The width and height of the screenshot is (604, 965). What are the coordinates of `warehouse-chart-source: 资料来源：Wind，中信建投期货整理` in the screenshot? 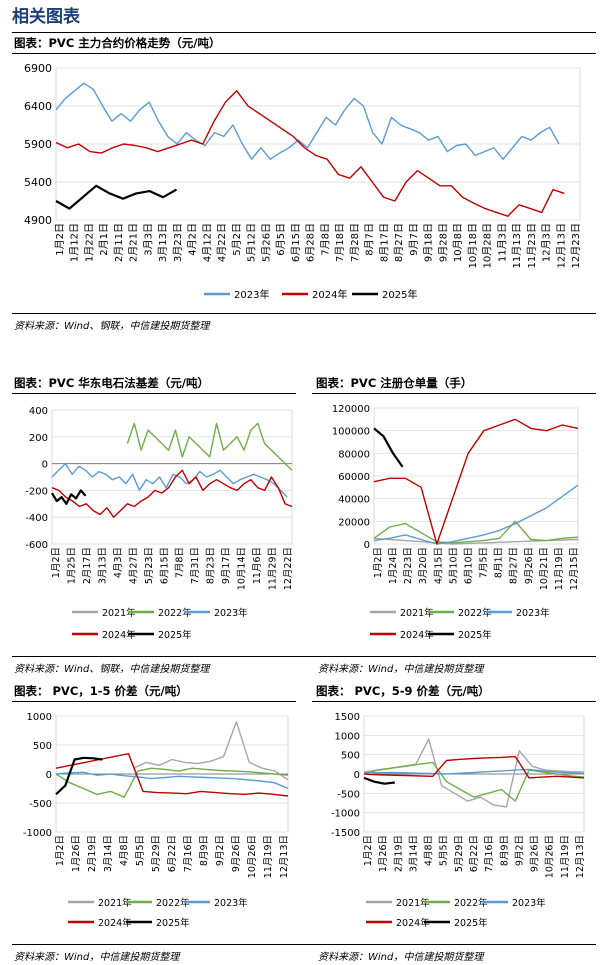 It's located at (401, 669).